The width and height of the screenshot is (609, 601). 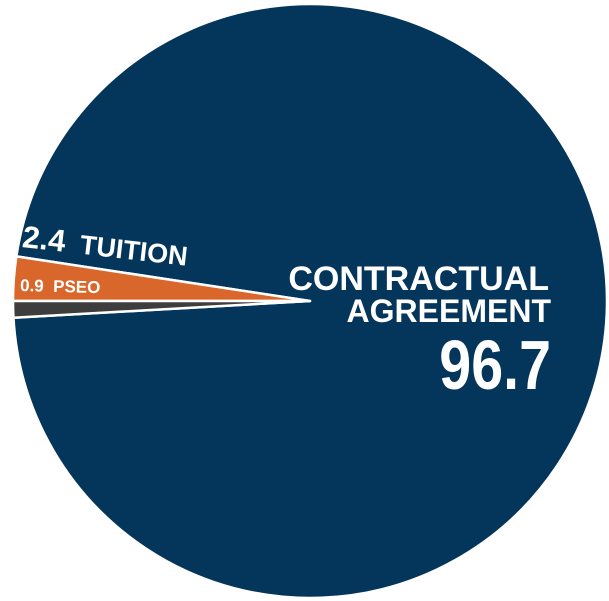 What do you see at coordinates (161, 309) in the screenshot?
I see `slice-pseo` at bounding box center [161, 309].